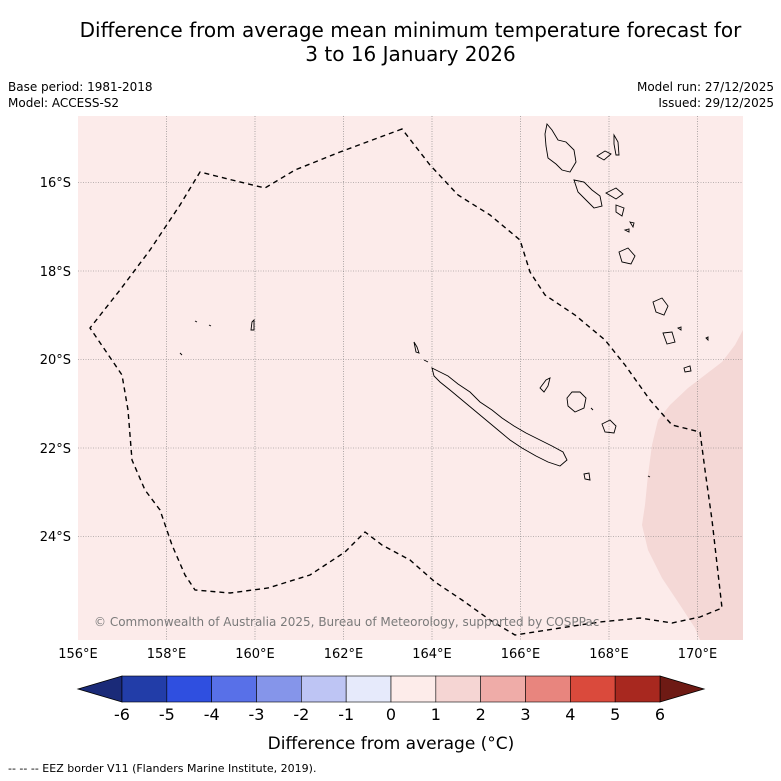 The height and width of the screenshot is (781, 781). I want to click on colorbar-tick-label: -4, so click(212, 714).